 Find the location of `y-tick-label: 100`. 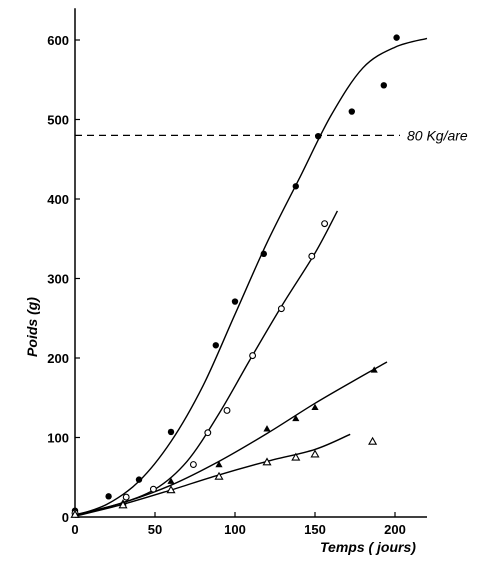

y-tick-label: 100 is located at coordinates (58, 438).